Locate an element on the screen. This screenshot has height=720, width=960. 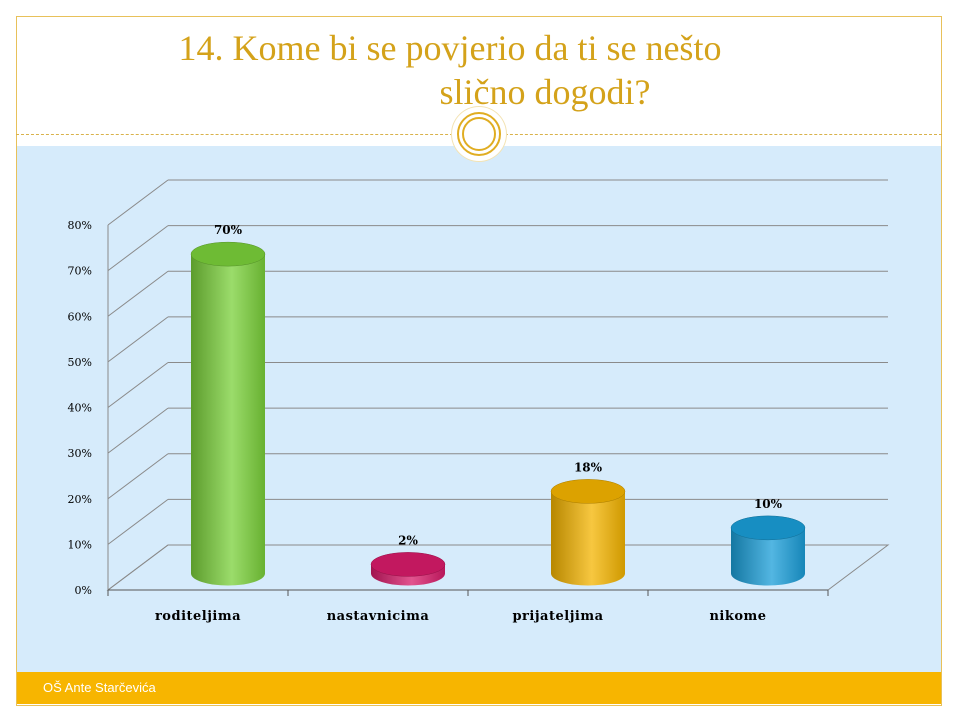
category-label: nastavnicima is located at coordinates (378, 616).